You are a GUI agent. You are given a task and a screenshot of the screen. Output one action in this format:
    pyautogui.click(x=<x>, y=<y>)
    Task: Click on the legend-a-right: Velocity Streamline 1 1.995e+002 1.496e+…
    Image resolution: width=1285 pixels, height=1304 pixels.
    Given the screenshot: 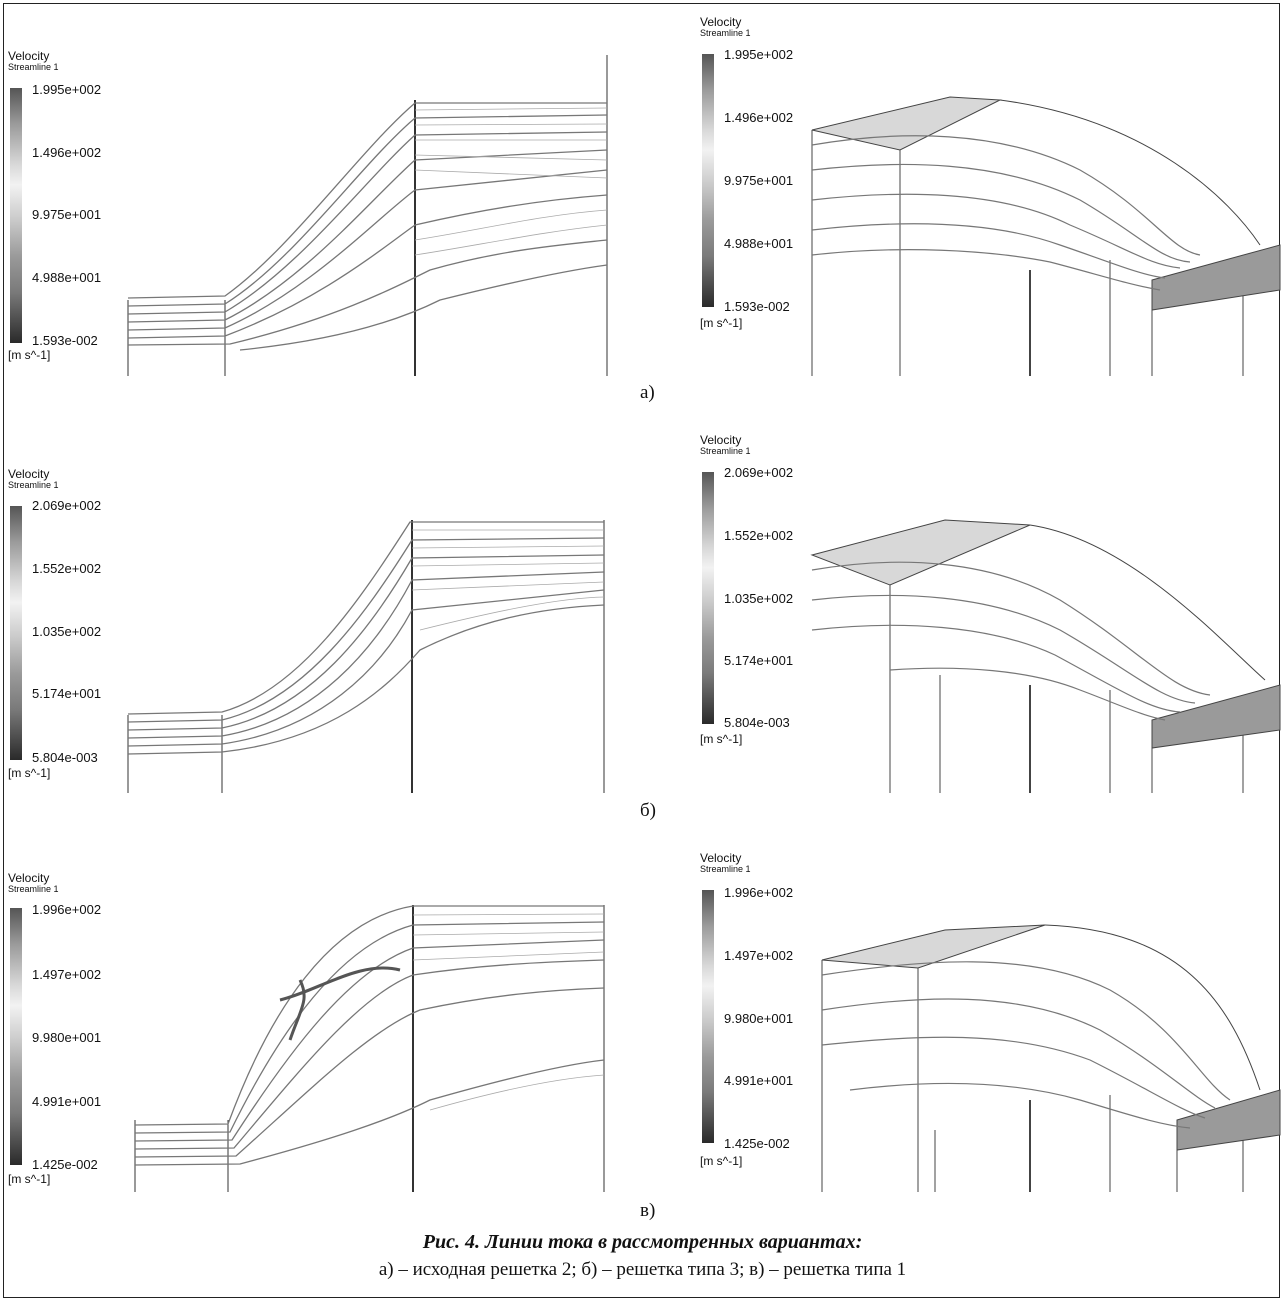 What is the action you would take?
    pyautogui.click(x=780, y=181)
    